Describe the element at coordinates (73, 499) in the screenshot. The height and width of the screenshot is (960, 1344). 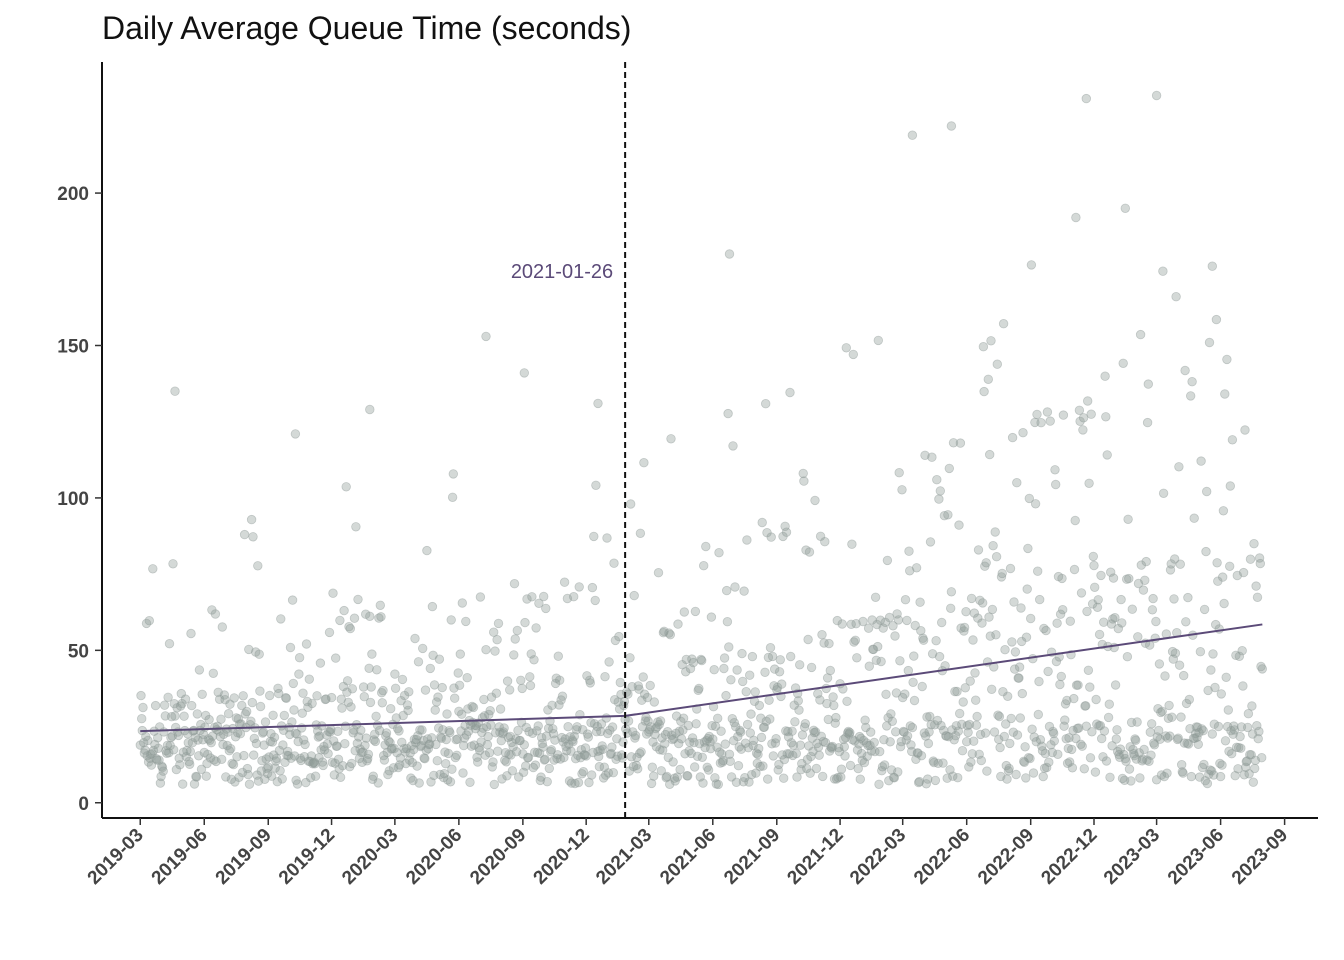
I see `y-tick-label: 100` at that location.